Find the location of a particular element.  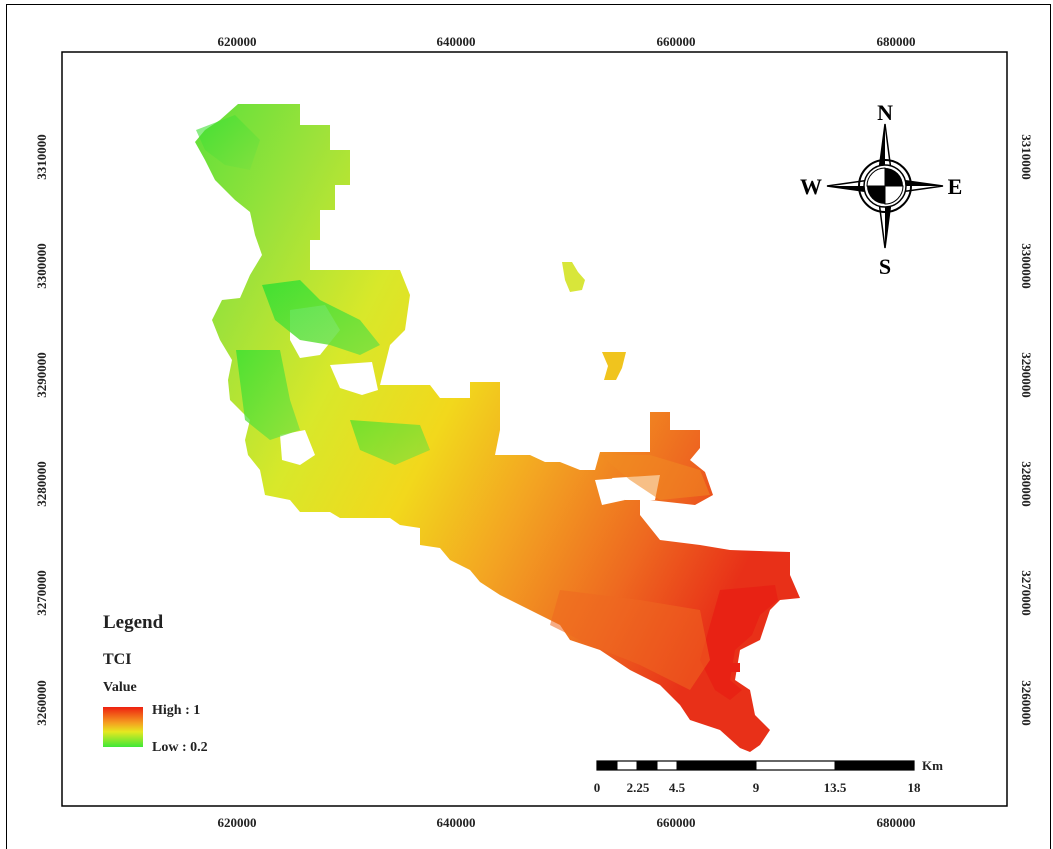

scale-bar-outline is located at coordinates (755, 765).